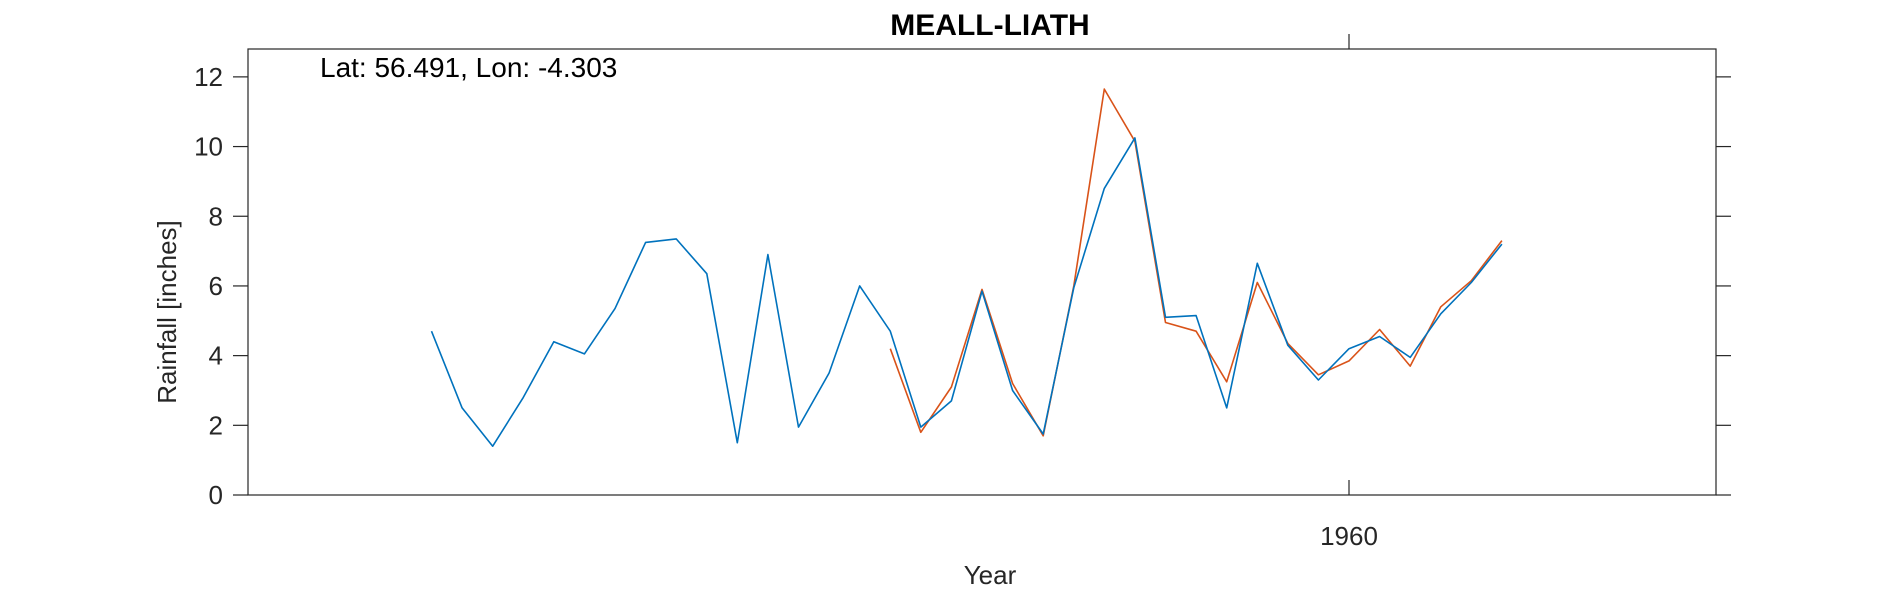 This screenshot has height=591, width=1890. Describe the element at coordinates (990, 575) in the screenshot. I see `x-axis-label: Year` at that location.